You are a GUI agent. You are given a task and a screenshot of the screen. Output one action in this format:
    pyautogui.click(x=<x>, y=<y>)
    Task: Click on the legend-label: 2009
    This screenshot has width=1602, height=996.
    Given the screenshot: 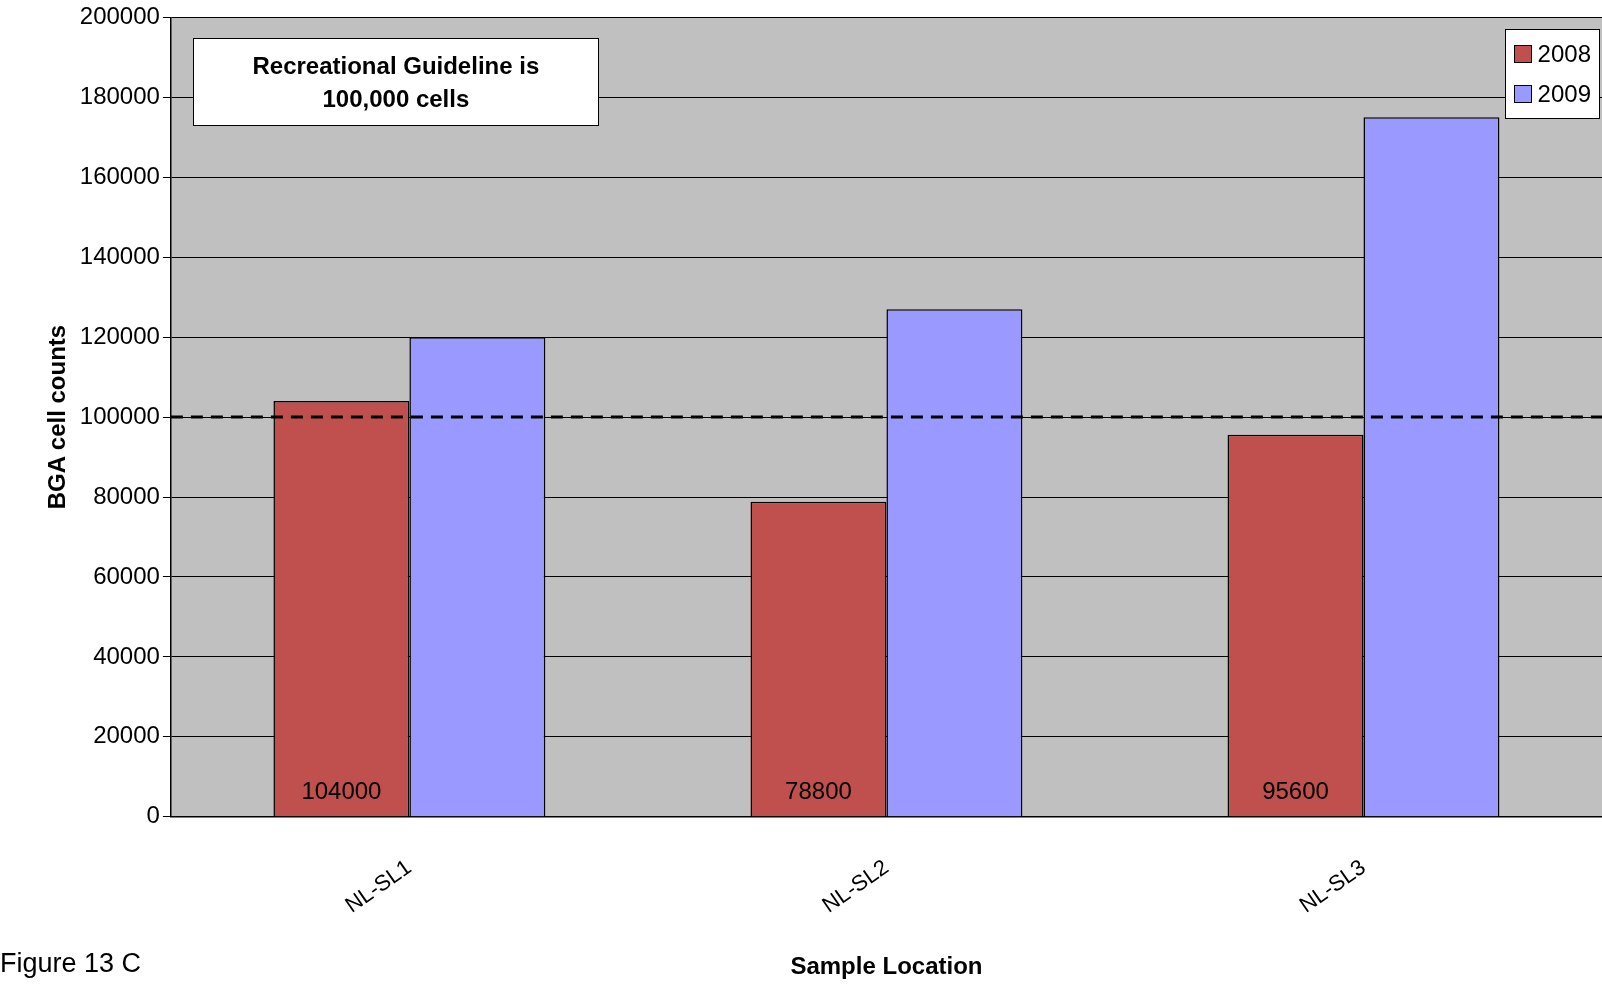 What is the action you would take?
    pyautogui.click(x=1564, y=94)
    